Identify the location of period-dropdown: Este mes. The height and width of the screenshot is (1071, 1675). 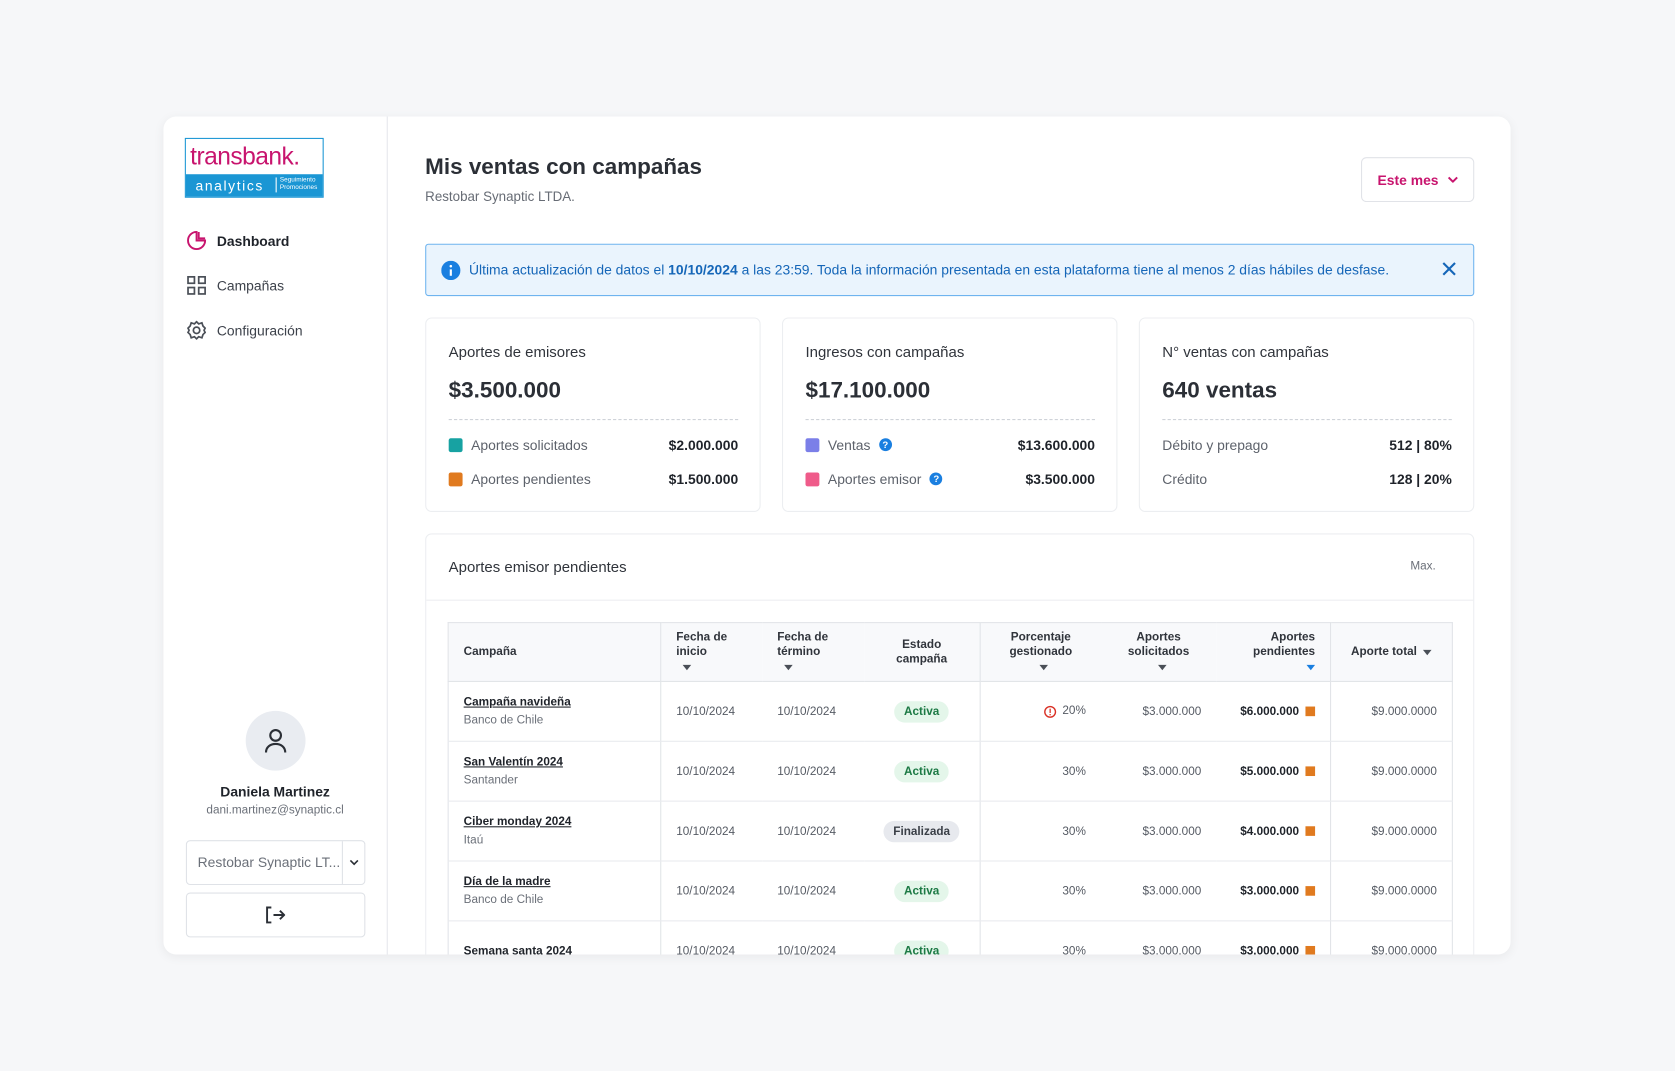
(1418, 180).